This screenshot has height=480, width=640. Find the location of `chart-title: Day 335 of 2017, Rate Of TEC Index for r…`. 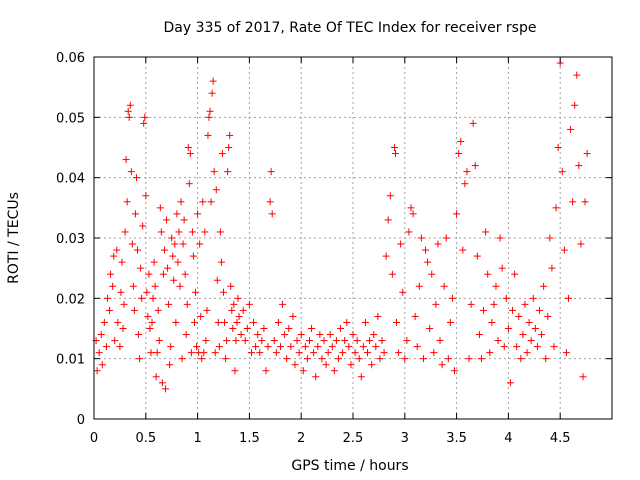

chart-title: Day 335 of 2017, Rate Of TEC Index for r… is located at coordinates (350, 28).